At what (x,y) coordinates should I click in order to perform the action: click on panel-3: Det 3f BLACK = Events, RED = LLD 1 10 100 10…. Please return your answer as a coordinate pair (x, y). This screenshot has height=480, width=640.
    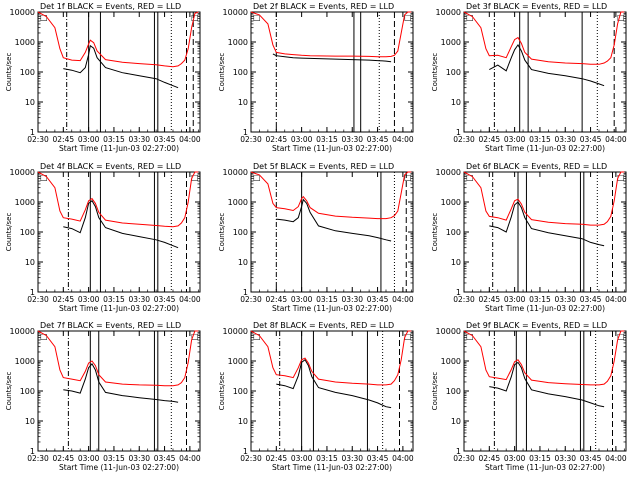
    Looking at the image, I should click on (529, 77).